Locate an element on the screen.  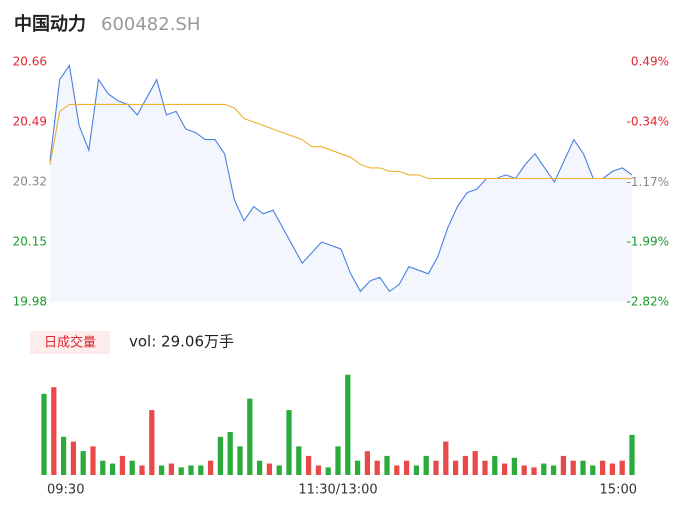
y2-tick-label: -1.17% is located at coordinates (648, 182).